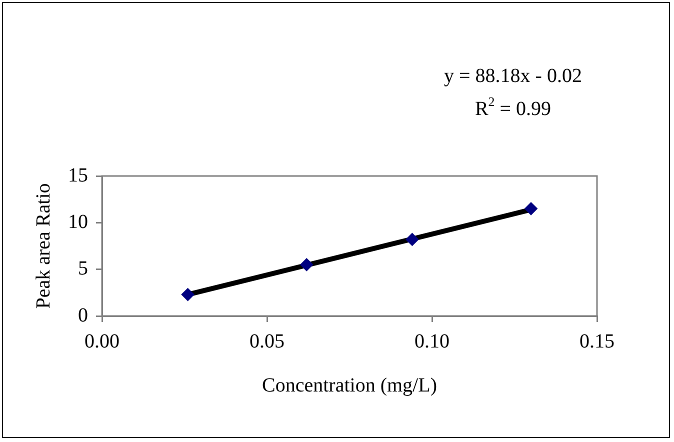  What do you see at coordinates (102, 341) in the screenshot?
I see `x-tick-label: 0.00` at bounding box center [102, 341].